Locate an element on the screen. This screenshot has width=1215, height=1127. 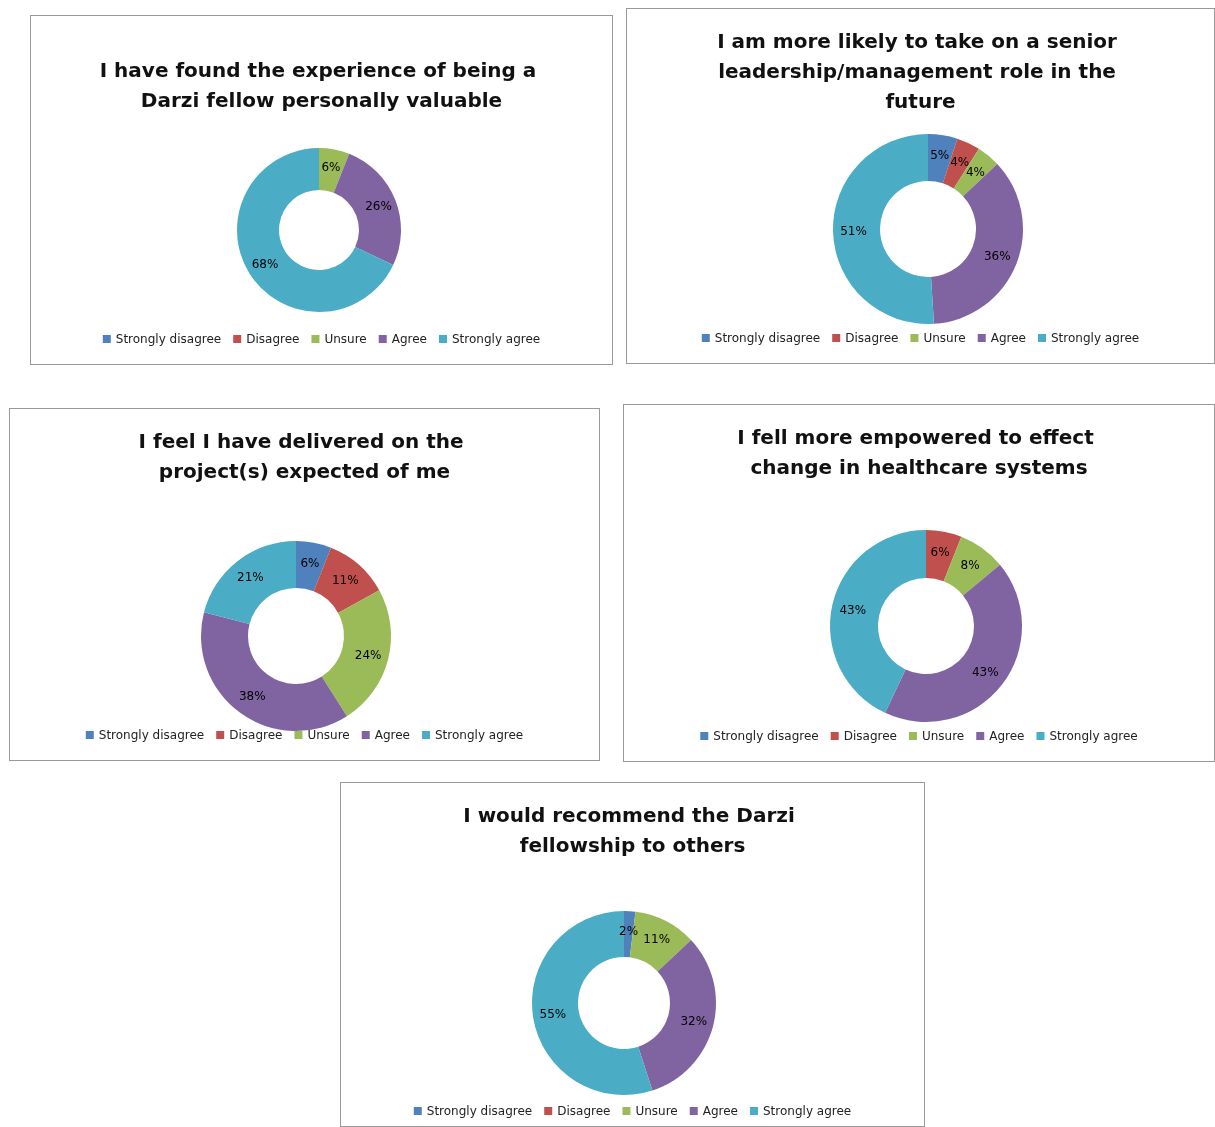
chart-title: I have found the experience of being a Darzi fellow personally valuable is located at coordinates (321, 85).